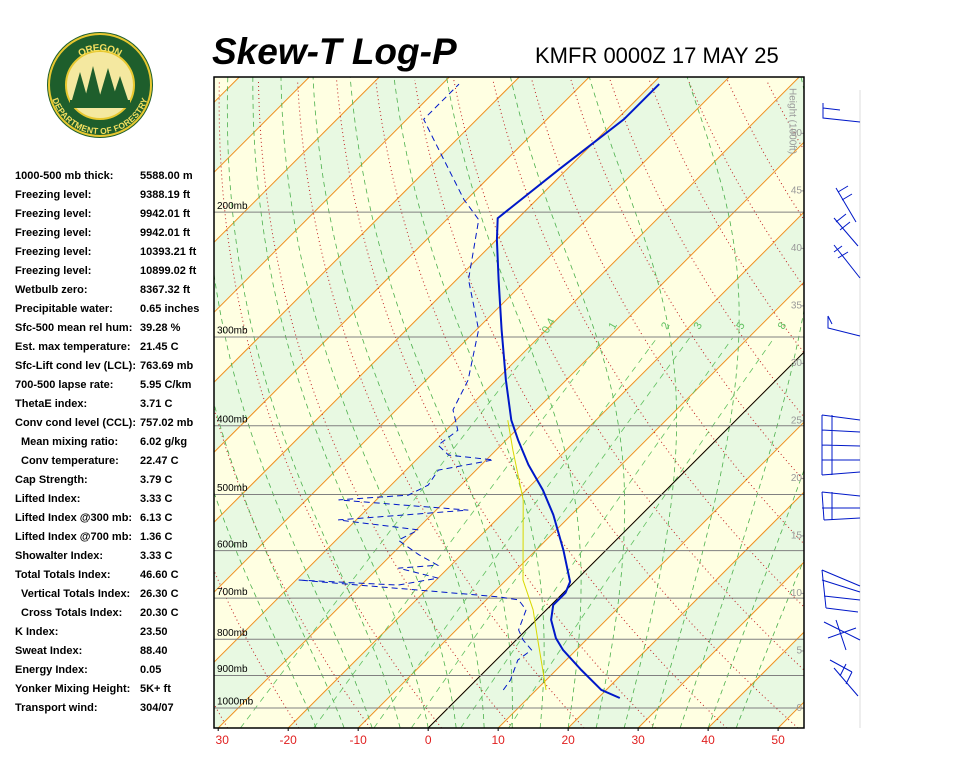  What do you see at coordinates (51, 670) in the screenshot?
I see `stat-label: Energy Index:` at bounding box center [51, 670].